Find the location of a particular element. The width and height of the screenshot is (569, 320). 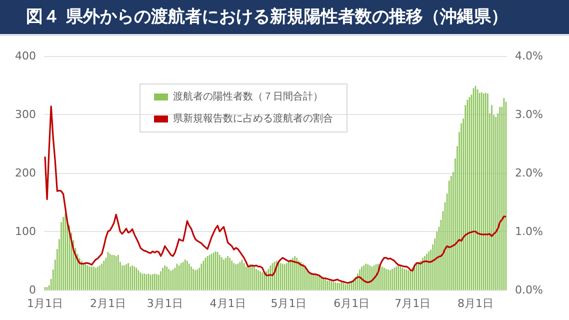

y2-tick-label: 1.0% is located at coordinates (529, 231).